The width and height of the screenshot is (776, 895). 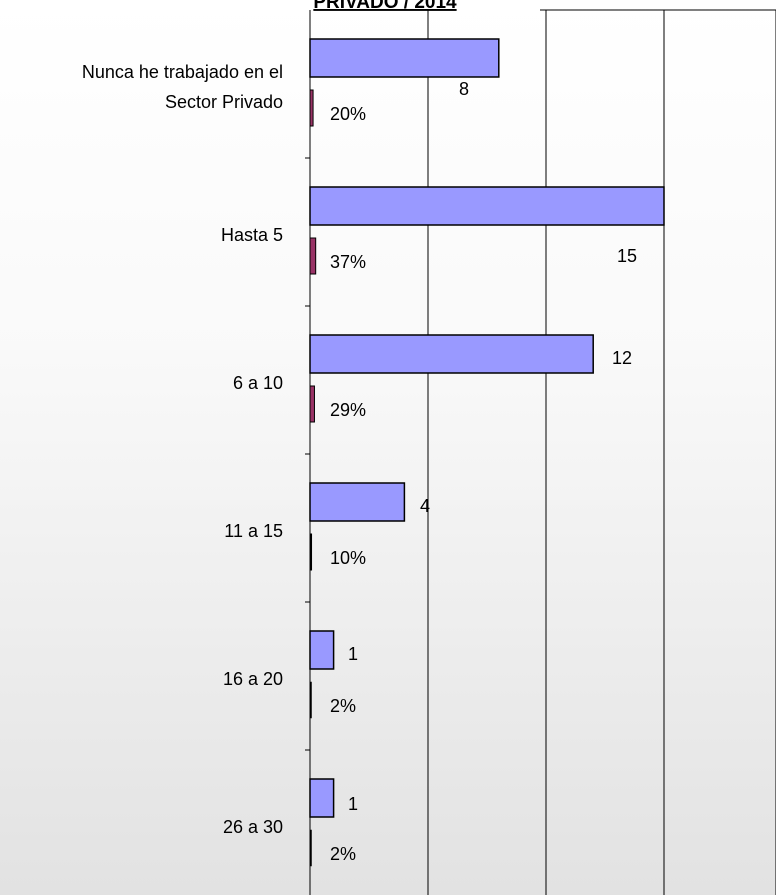 I want to click on percent-label: 20%, so click(x=348, y=114).